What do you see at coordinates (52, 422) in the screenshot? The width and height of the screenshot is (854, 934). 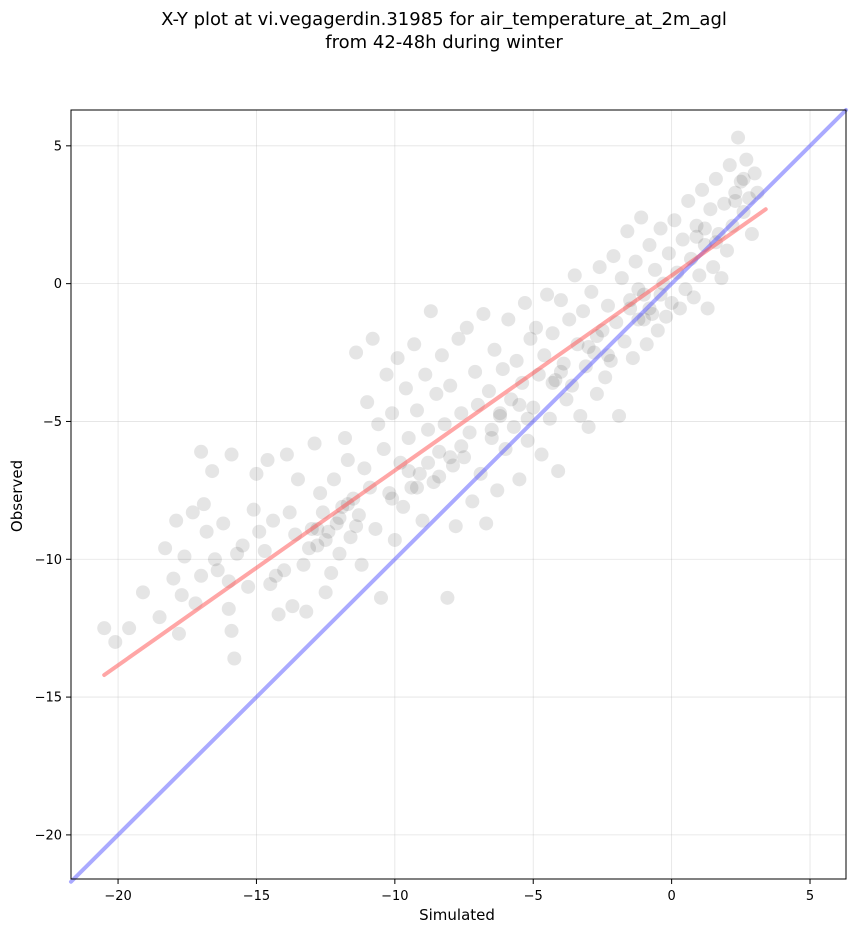 I see `y-tick-label: −5` at bounding box center [52, 422].